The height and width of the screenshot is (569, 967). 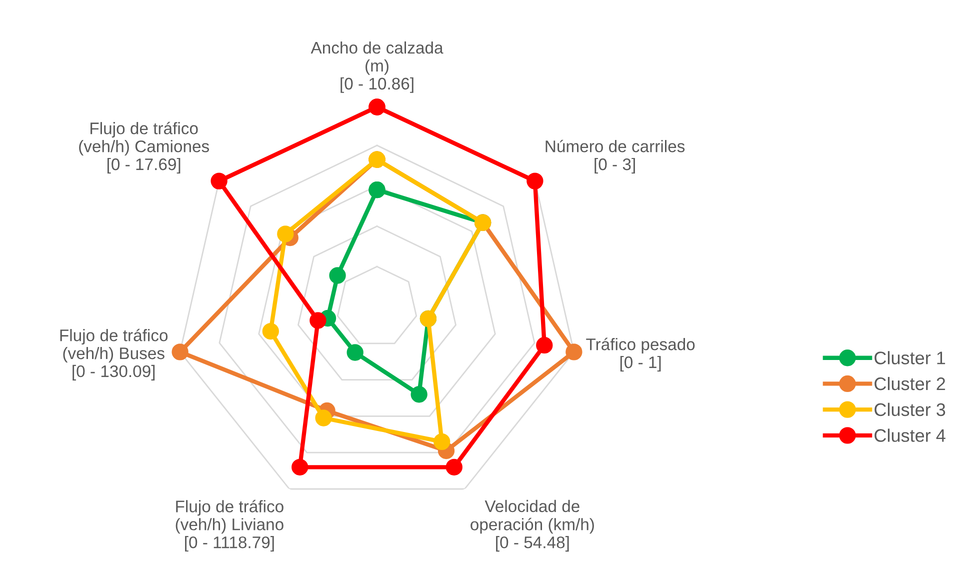 I want to click on legend-label: Cluster 1, so click(x=910, y=357).